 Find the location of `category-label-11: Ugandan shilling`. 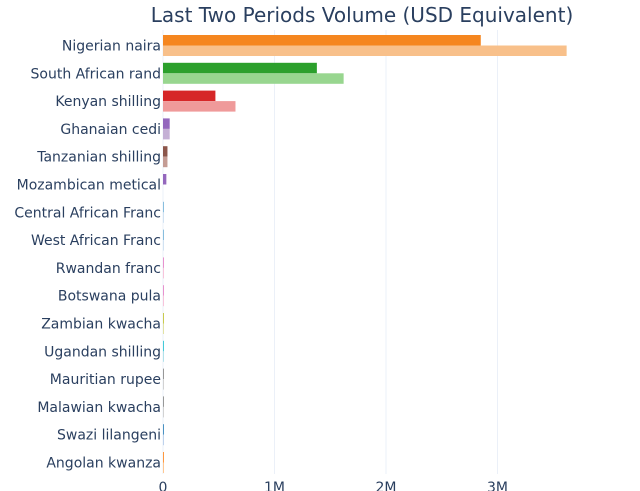

category-label-11: Ugandan shilling is located at coordinates (102, 352).